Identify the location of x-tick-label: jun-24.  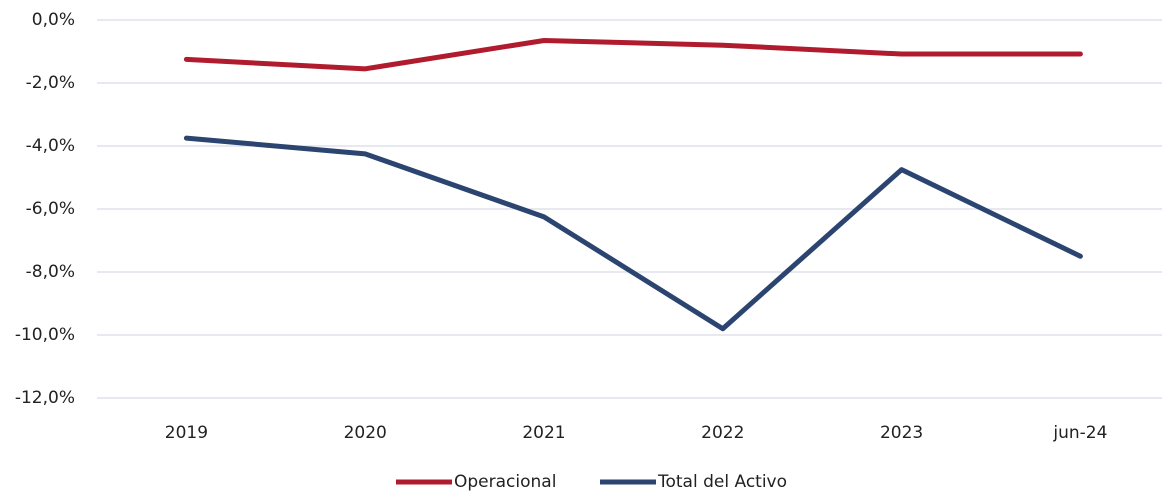
(1079, 433).